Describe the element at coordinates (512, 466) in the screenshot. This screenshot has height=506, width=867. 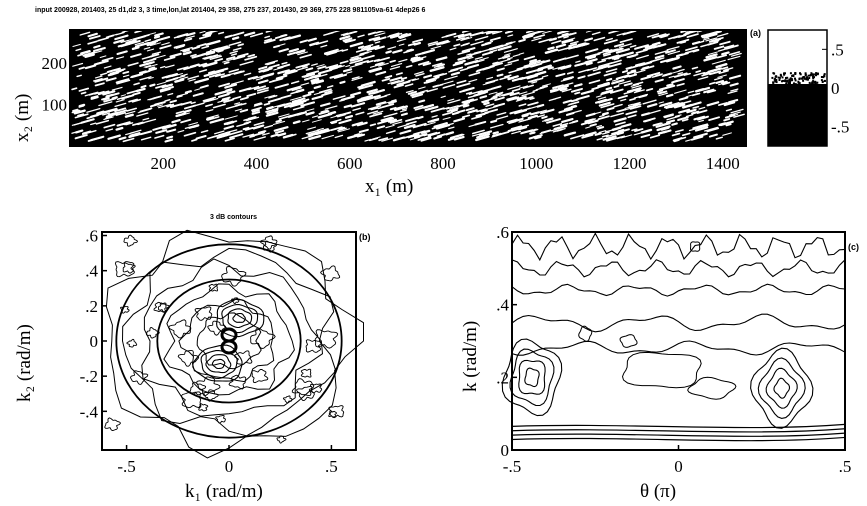
I see `x-tick-label: -.5` at that location.